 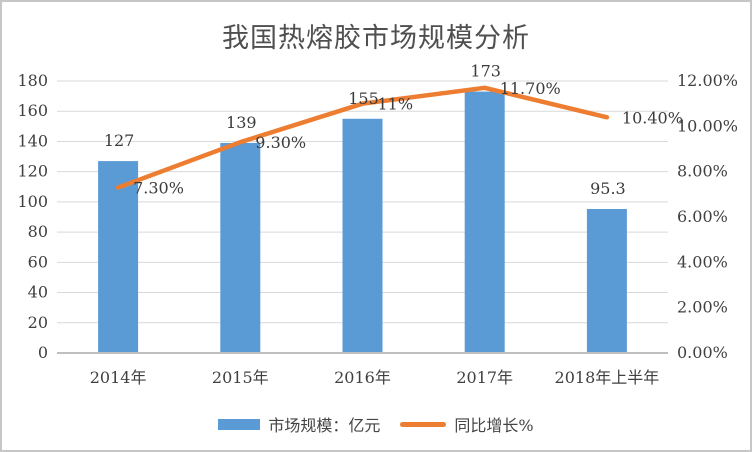 I want to click on x-axis-category-label: 2018年上半年, so click(x=607, y=377).